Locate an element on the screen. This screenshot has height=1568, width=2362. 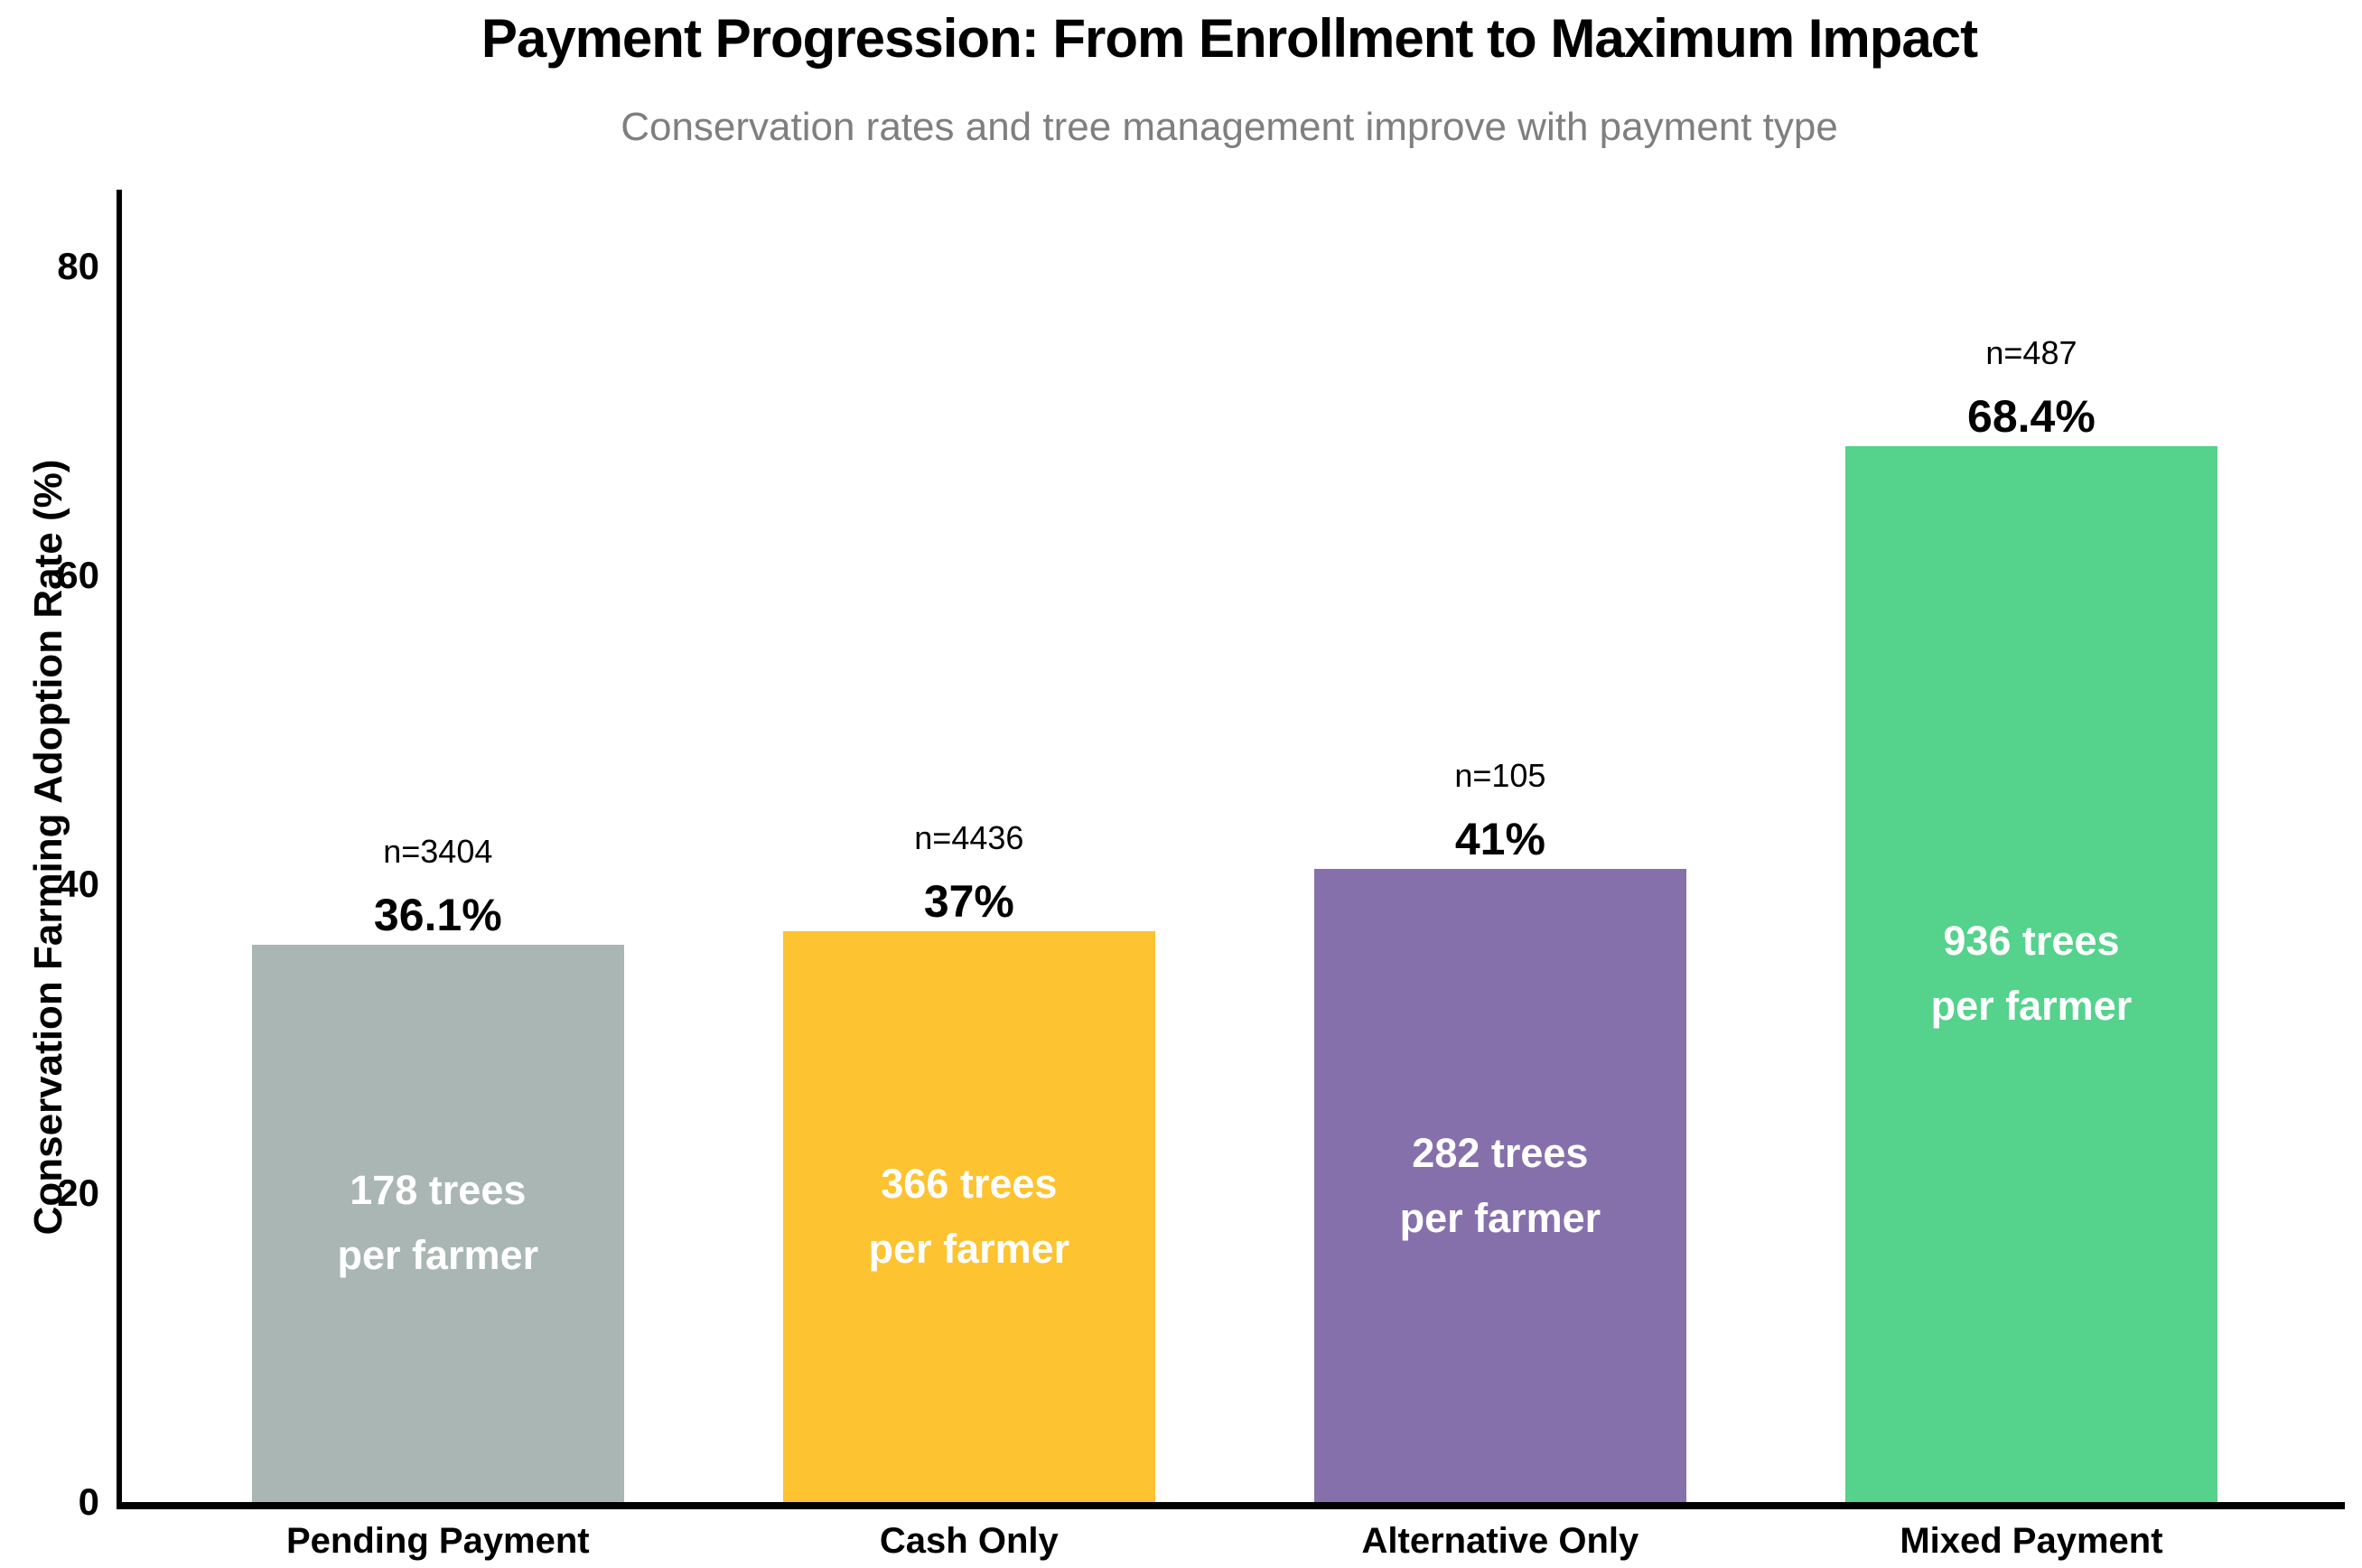
bar-value-label: 68.4% is located at coordinates (2032, 416).